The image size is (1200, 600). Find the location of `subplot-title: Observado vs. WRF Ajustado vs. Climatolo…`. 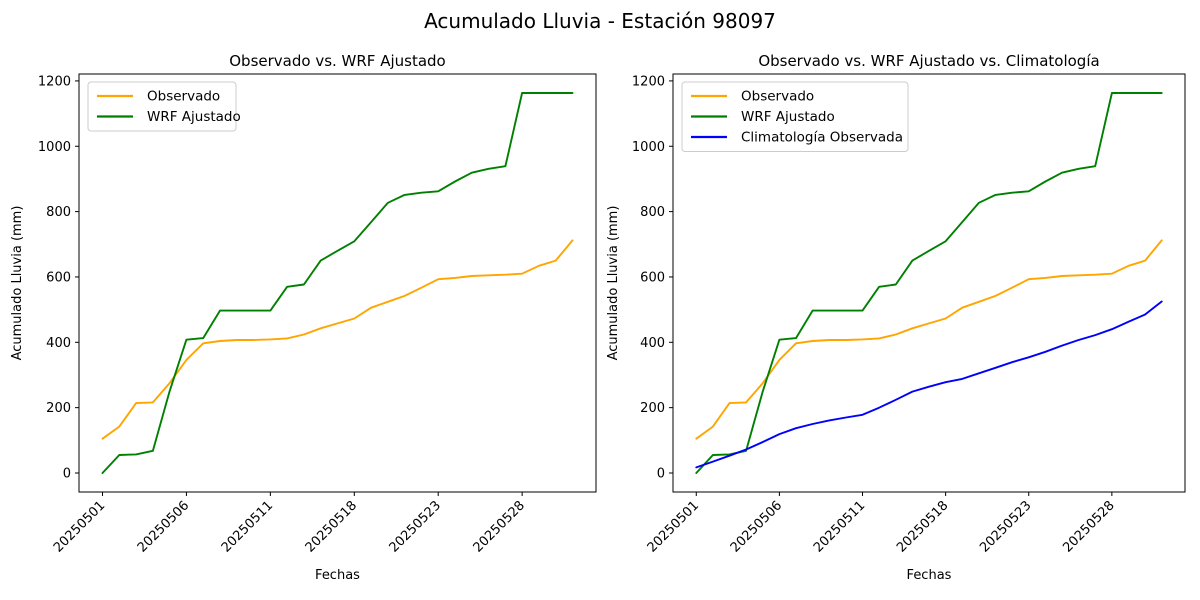

subplot-title: Observado vs. WRF Ajustado vs. Climatolo… is located at coordinates (928, 61).